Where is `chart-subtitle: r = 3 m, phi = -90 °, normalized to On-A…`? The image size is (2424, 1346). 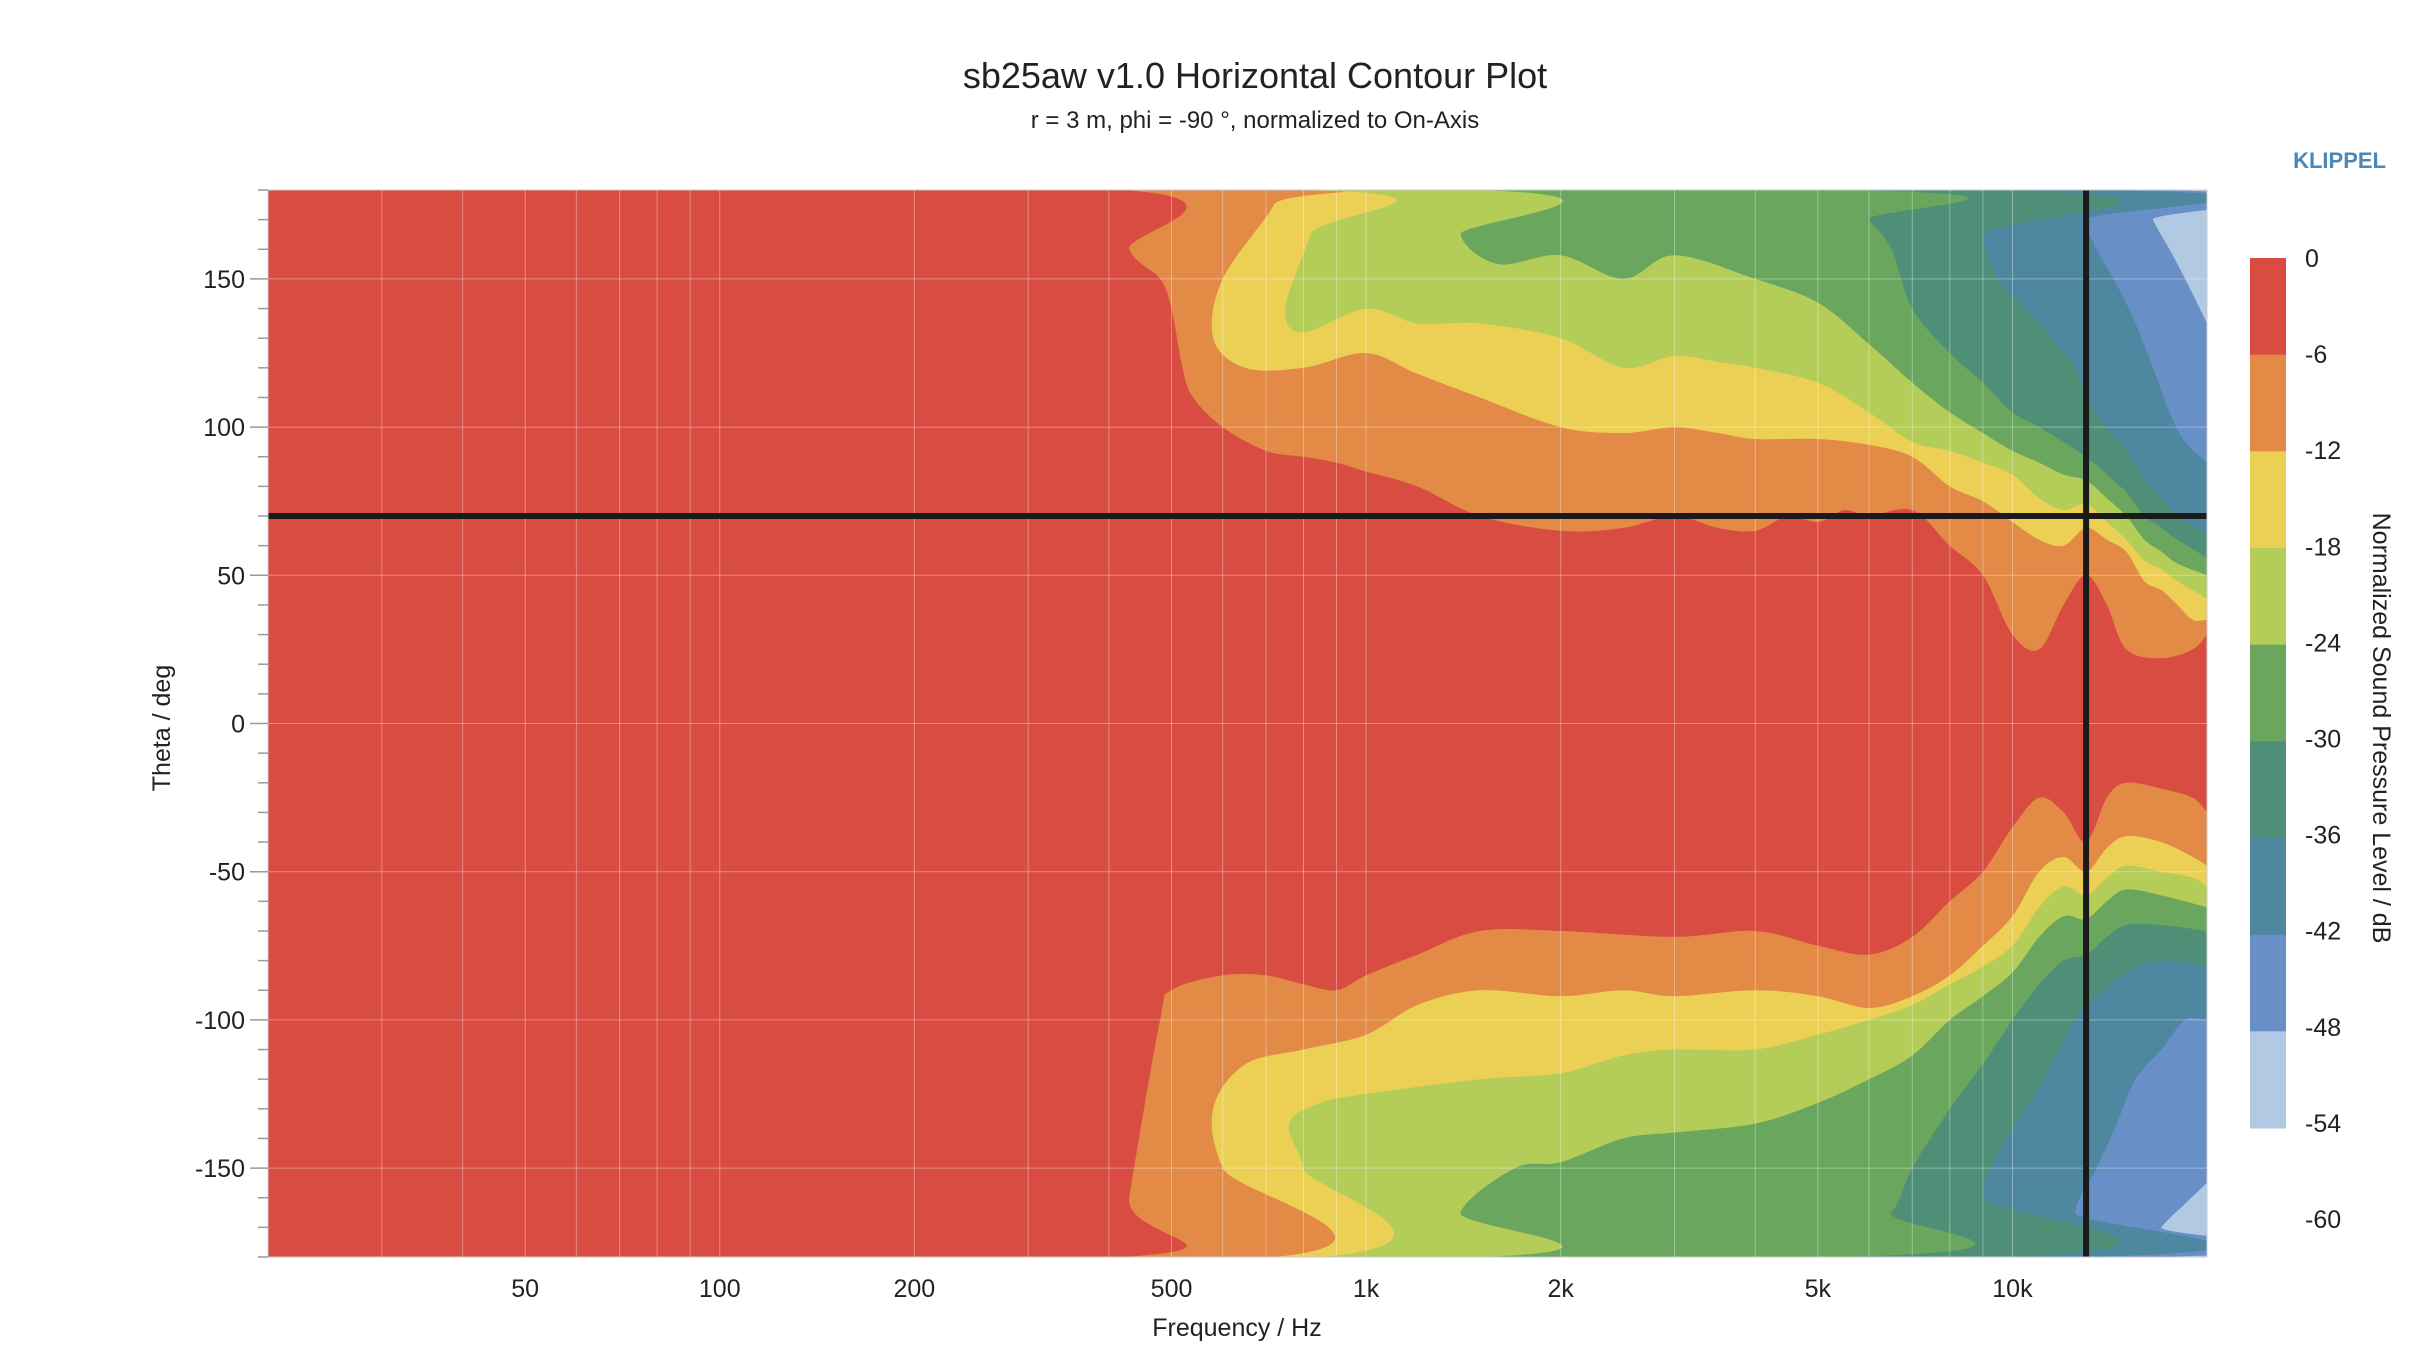
chart-subtitle: r = 3 m, phi = -90 °, normalized to On-A… is located at coordinates (1255, 120).